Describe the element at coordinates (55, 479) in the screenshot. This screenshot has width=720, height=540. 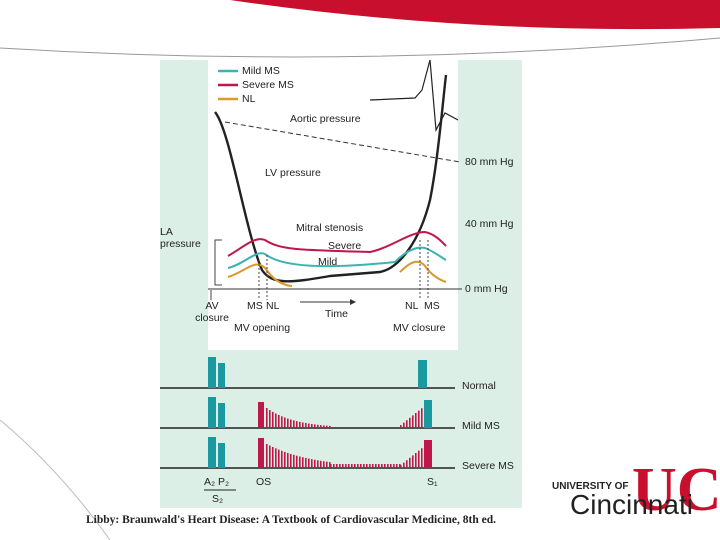
I see `corner-line` at that location.